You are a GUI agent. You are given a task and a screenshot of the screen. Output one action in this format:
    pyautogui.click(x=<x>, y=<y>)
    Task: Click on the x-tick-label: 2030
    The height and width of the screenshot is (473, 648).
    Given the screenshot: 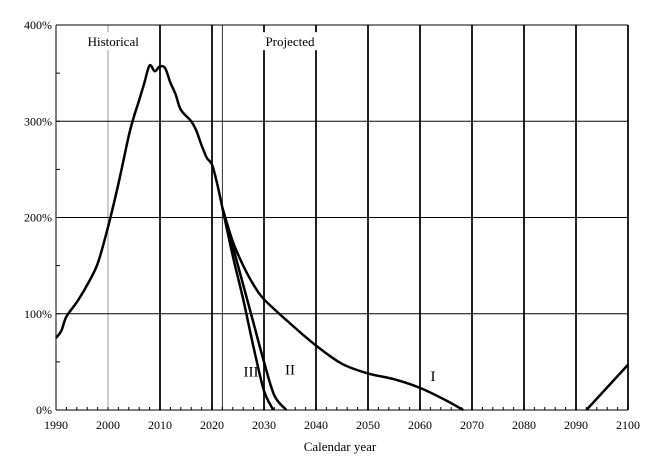 What is the action you would take?
    pyautogui.click(x=264, y=425)
    